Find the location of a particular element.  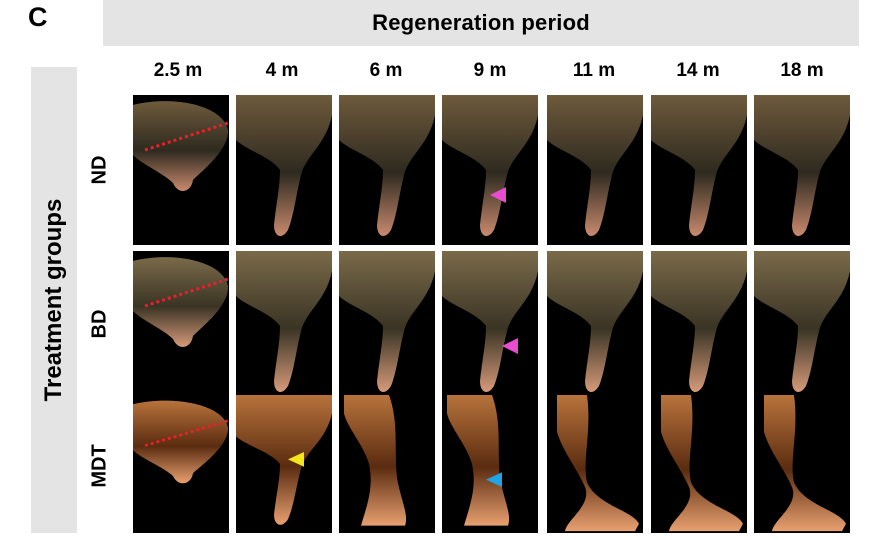

header-title: Regeneration period is located at coordinates (481, 22).